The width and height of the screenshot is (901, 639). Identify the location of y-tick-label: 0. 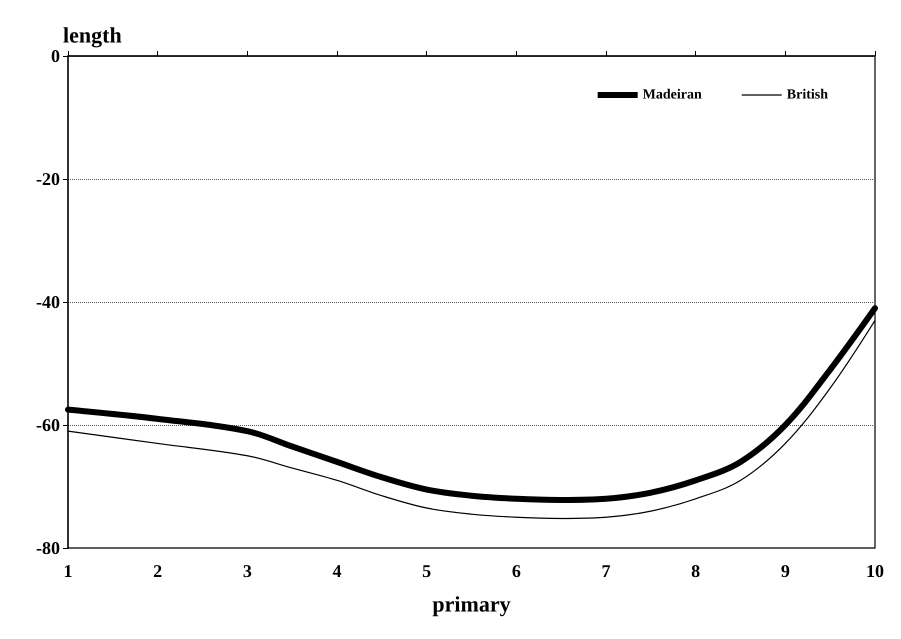
(55, 56).